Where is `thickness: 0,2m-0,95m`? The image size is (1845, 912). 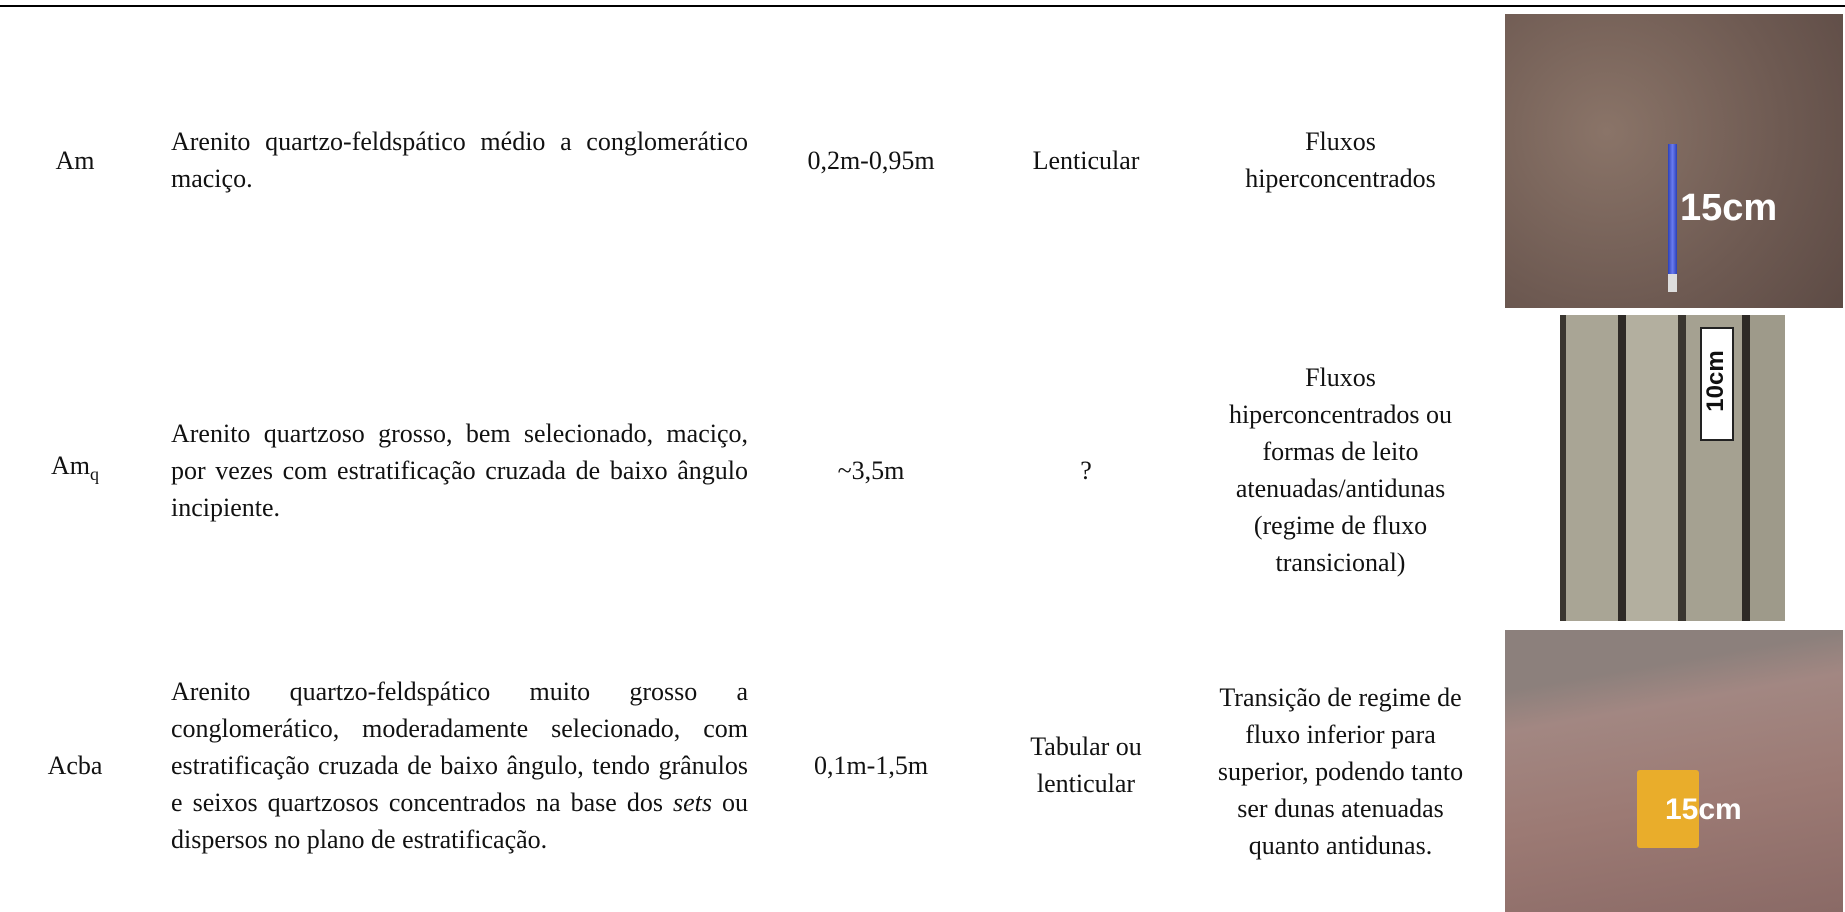 thickness: 0,2m-0,95m is located at coordinates (871, 160).